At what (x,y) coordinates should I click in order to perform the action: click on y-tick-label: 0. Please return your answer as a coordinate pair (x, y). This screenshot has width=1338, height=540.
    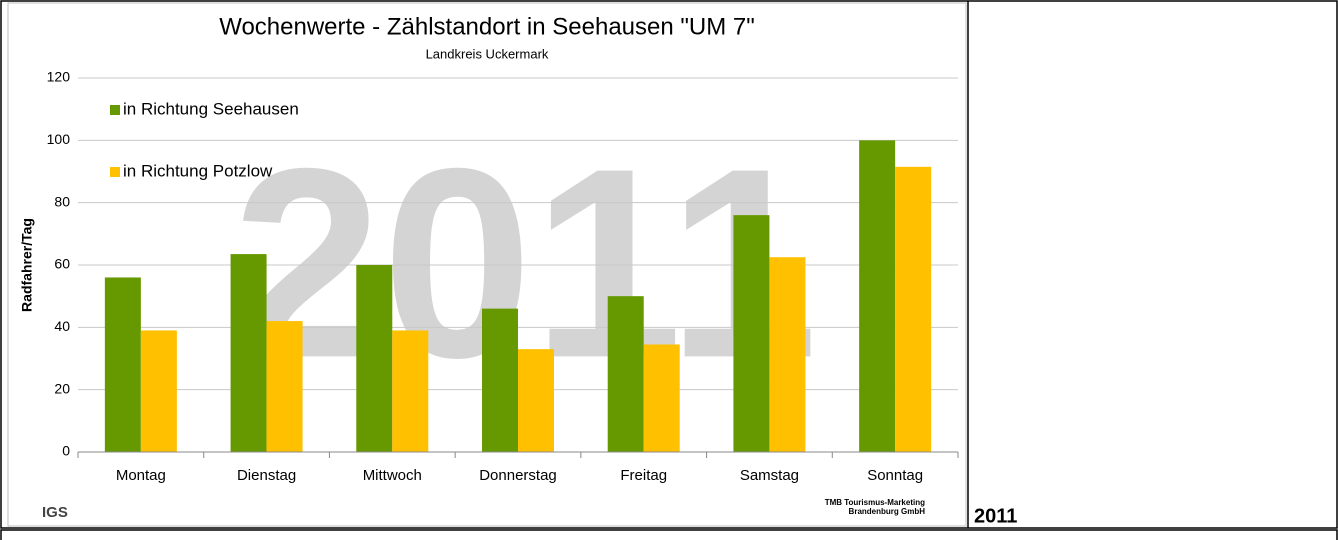
    Looking at the image, I should click on (66, 451).